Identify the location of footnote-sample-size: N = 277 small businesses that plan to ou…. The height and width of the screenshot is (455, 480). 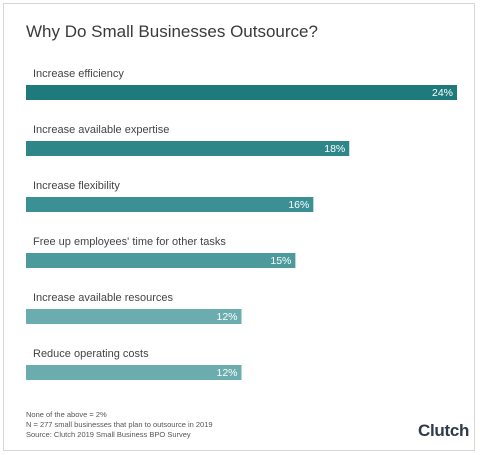
(119, 424).